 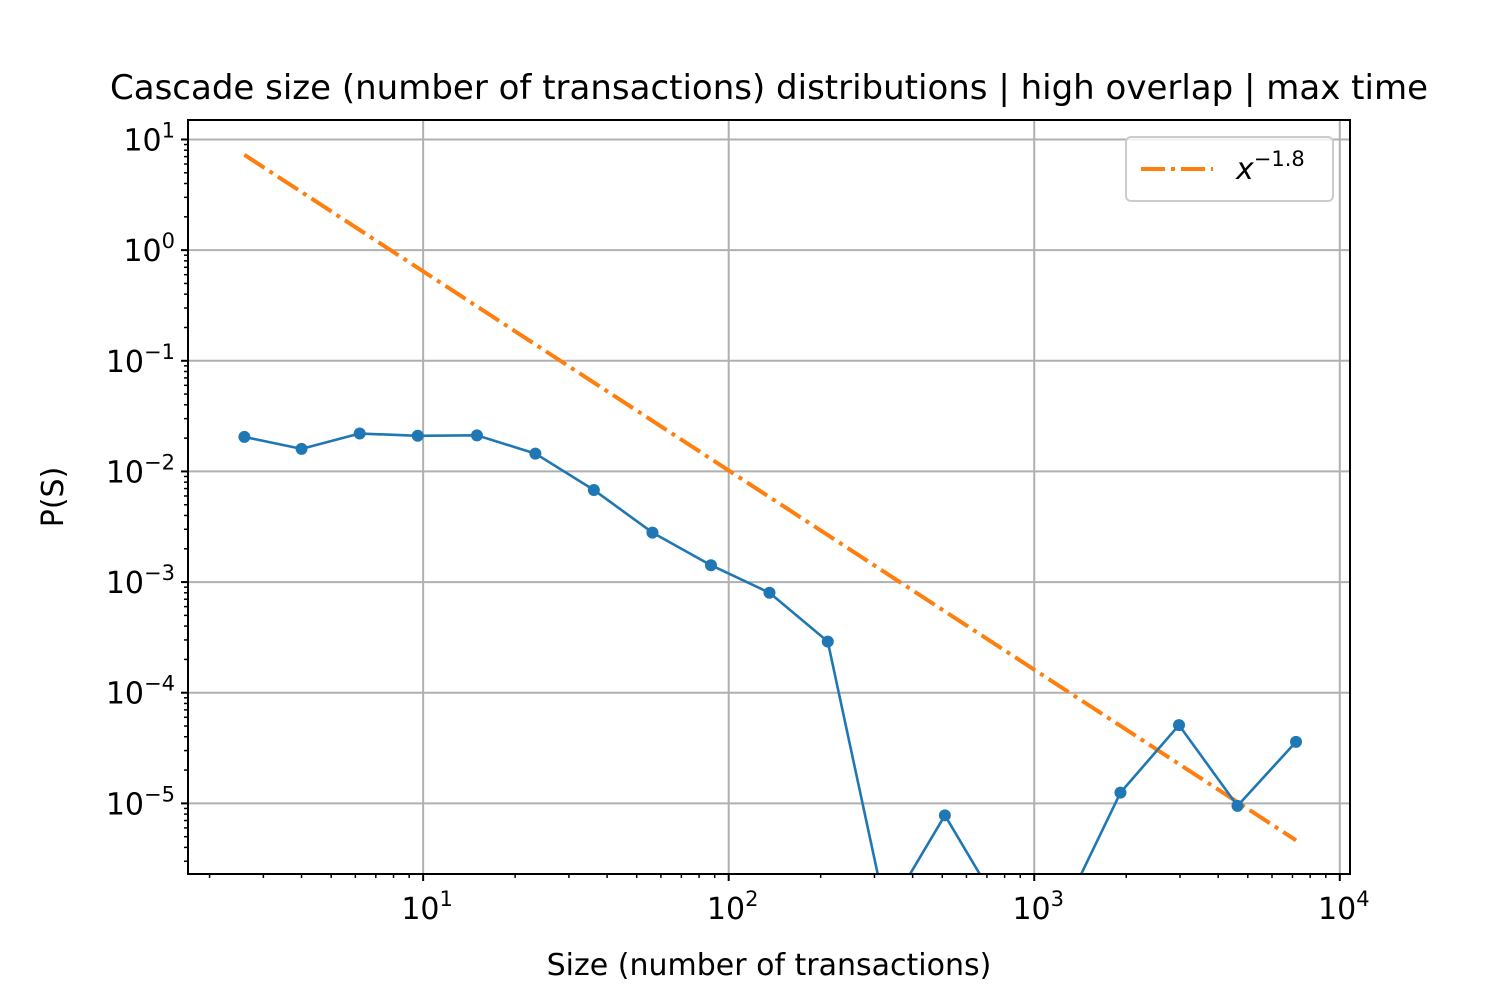 I want to click on y-tick-label: 10⁻³, so click(x=140, y=581).